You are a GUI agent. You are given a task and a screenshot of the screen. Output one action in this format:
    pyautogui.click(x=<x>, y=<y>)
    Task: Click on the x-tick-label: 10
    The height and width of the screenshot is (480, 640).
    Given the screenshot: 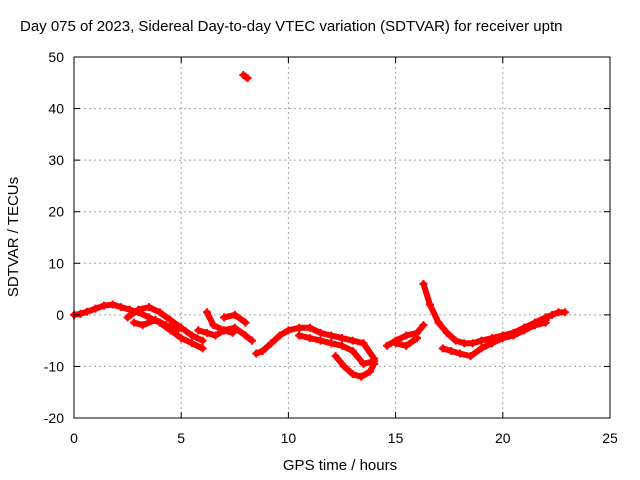 What is the action you would take?
    pyautogui.click(x=289, y=438)
    